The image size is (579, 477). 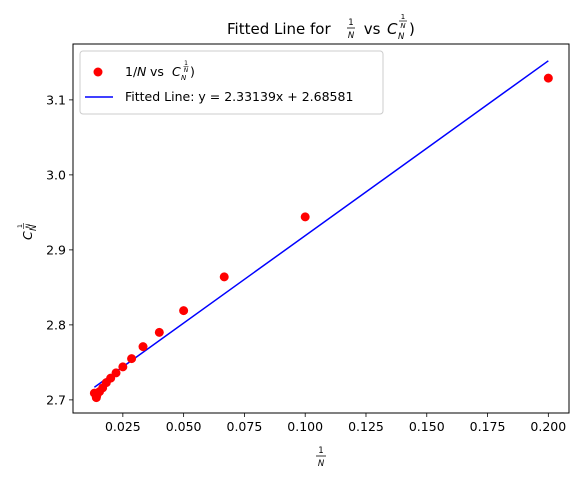 What do you see at coordinates (192, 71) in the screenshot?
I see `legend-scatter-close: )` at bounding box center [192, 71].